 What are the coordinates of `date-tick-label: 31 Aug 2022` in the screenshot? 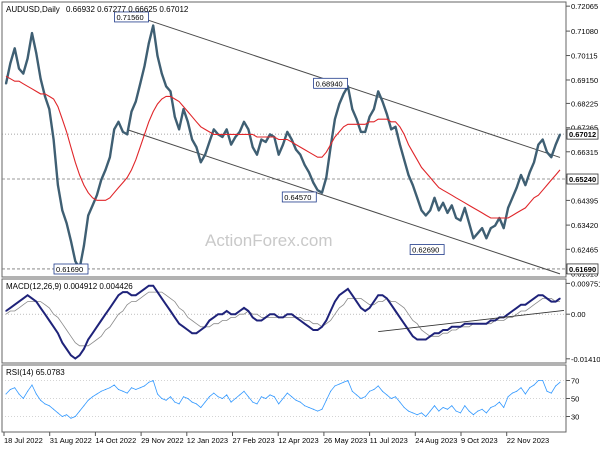 It's located at (71, 440).